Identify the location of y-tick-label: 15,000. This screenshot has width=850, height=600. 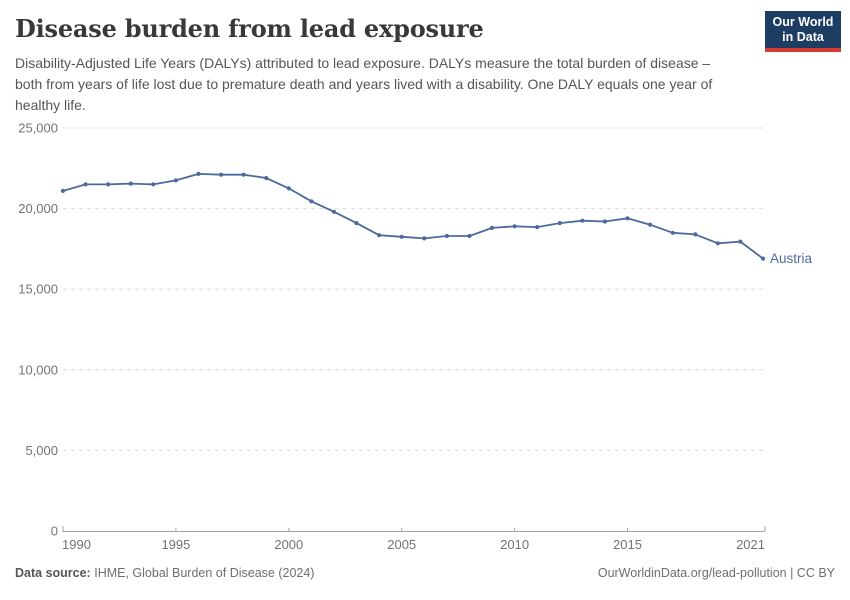
(38, 289).